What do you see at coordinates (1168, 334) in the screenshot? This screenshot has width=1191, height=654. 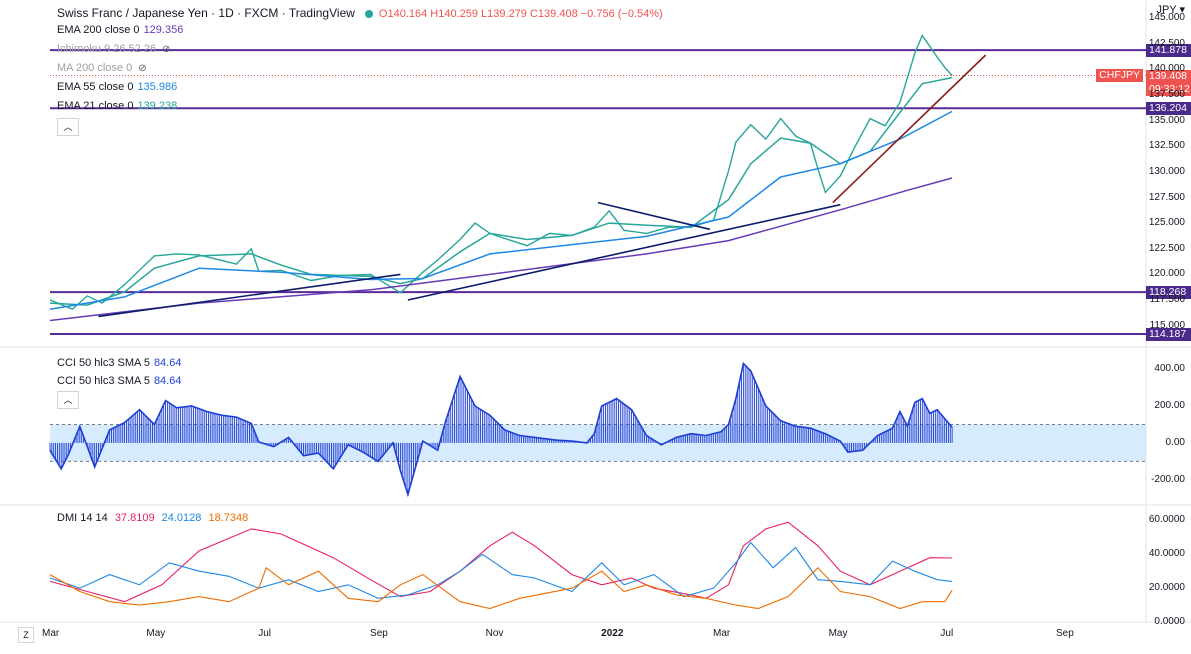 I see `level-price-label: 114.187` at bounding box center [1168, 334].